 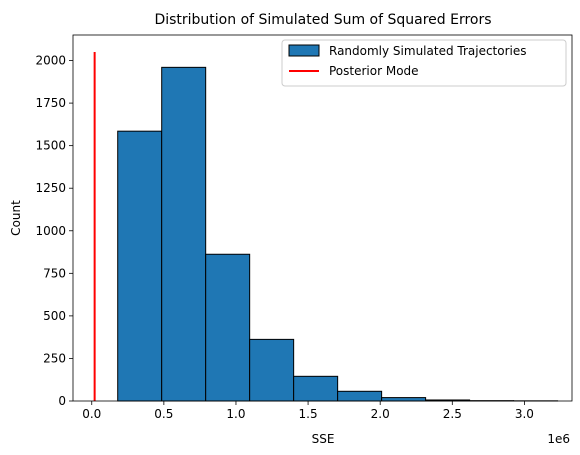 What do you see at coordinates (163, 414) in the screenshot?
I see `x-tick-label: 0.5` at bounding box center [163, 414].